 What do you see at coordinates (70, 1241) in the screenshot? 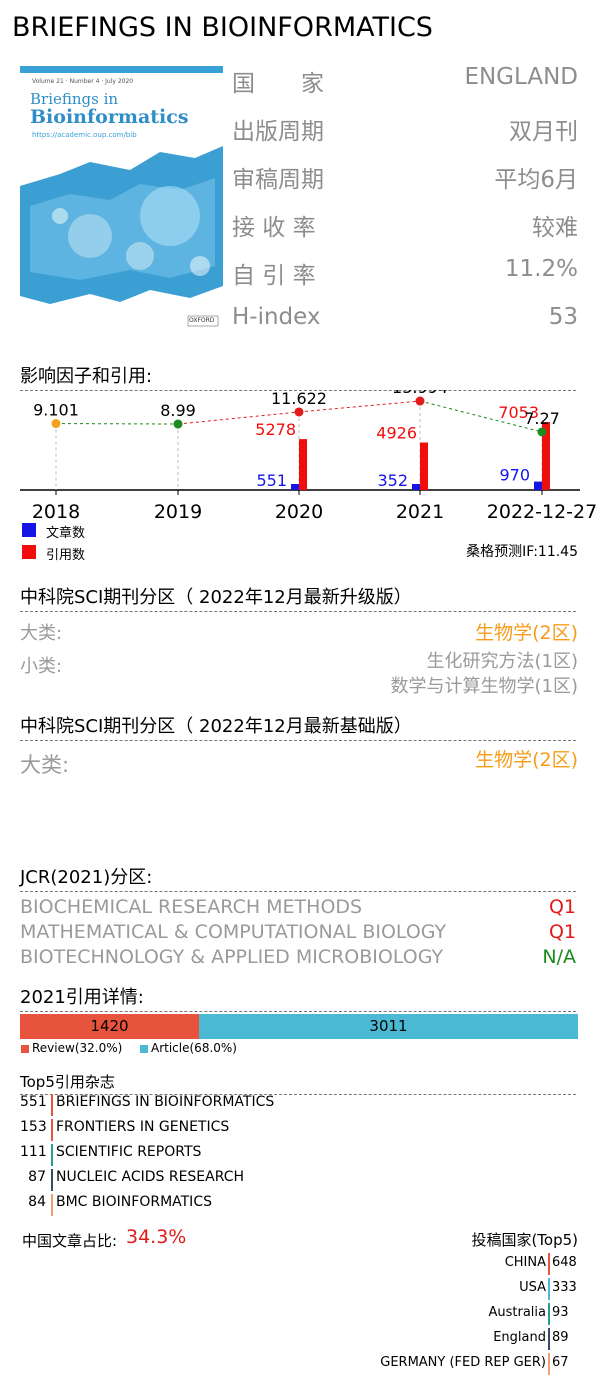
I see `china-share-label: 中国文章占比:` at bounding box center [70, 1241].